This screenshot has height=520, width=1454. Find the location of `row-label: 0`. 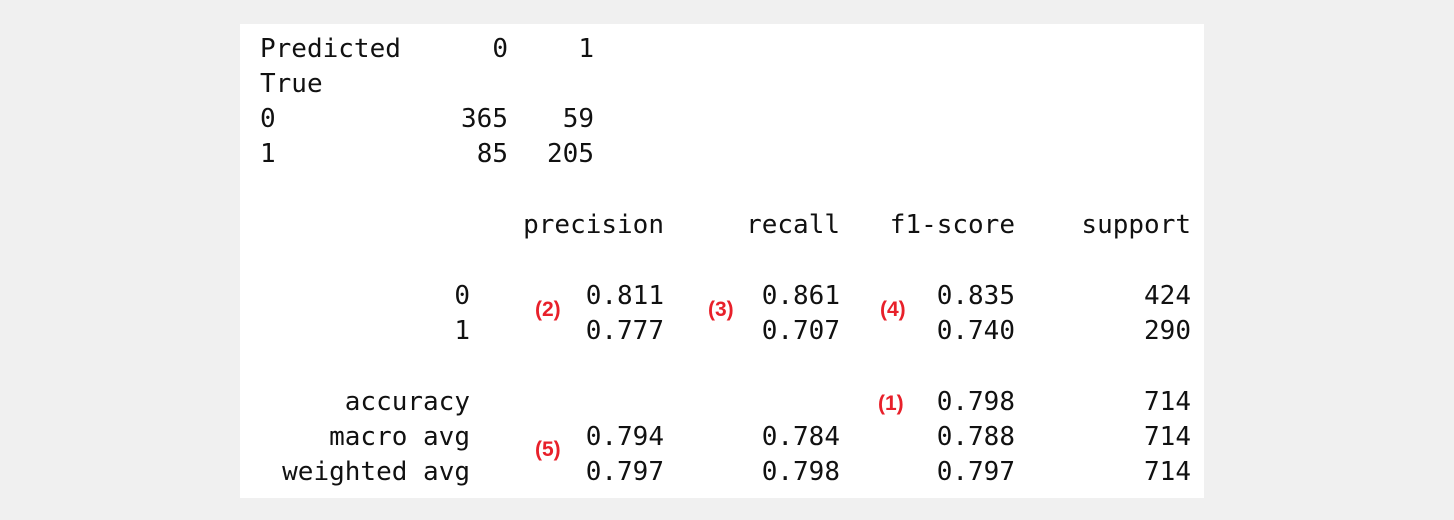

row-label: 0 is located at coordinates (462, 296).